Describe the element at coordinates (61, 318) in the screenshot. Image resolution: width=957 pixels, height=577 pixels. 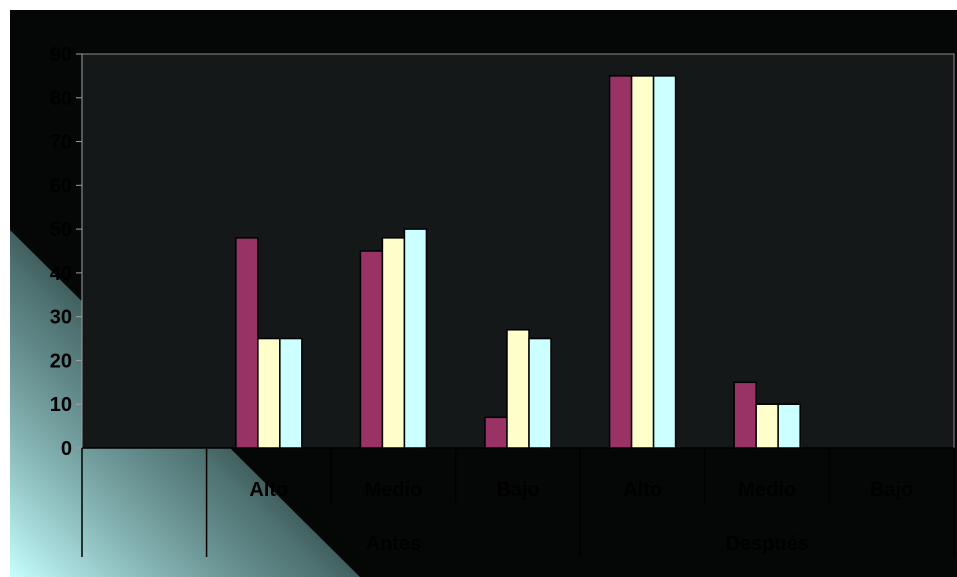
I see `y-tick-label: 30` at that location.